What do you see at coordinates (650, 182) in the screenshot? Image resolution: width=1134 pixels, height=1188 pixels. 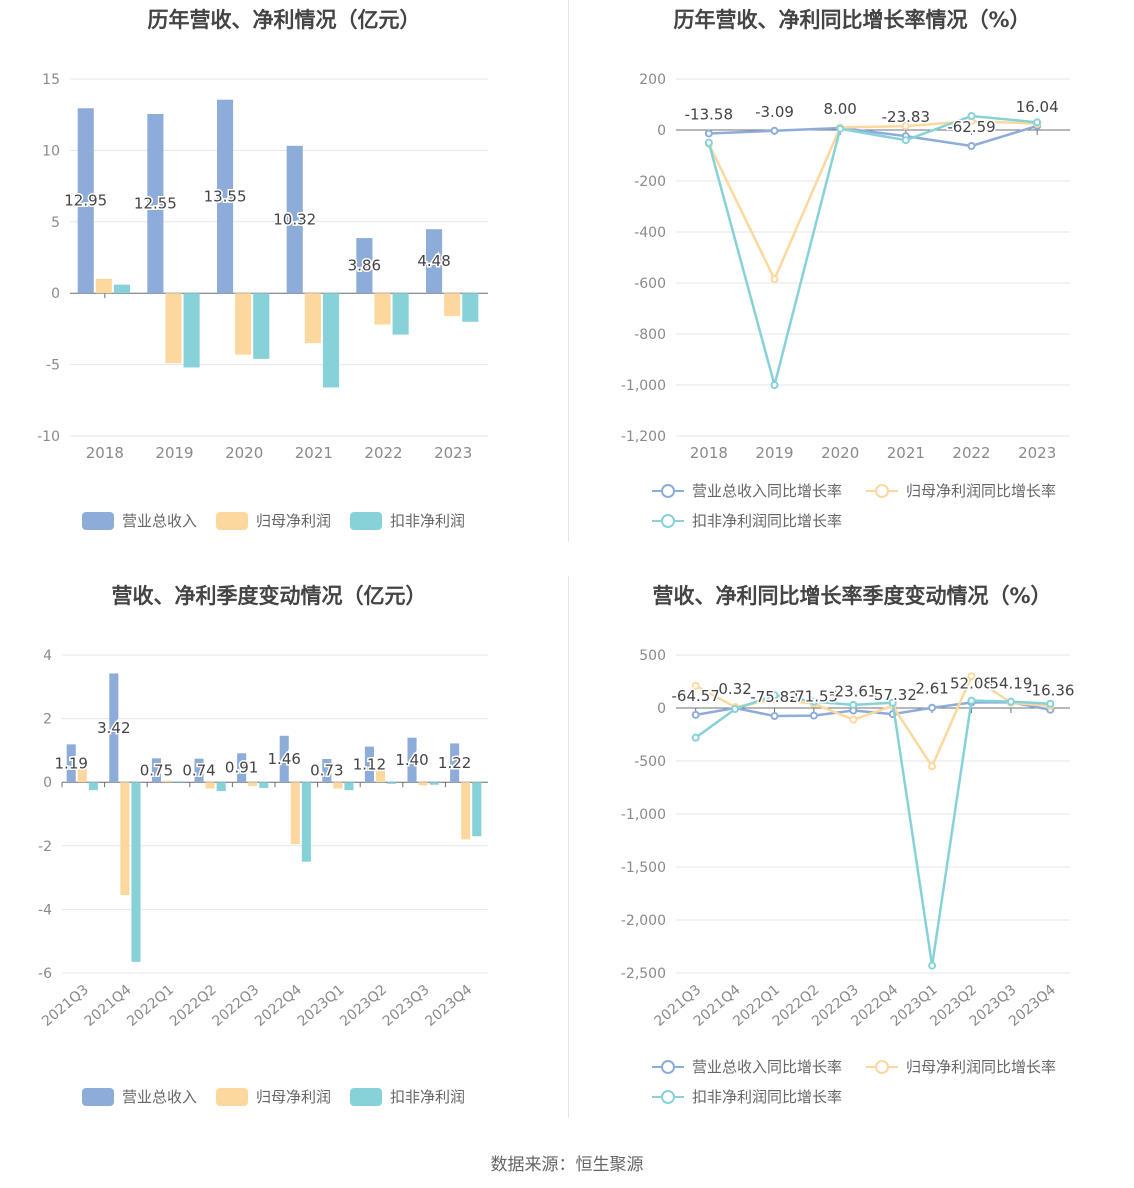 I see `y-tick-label: -200` at bounding box center [650, 182].